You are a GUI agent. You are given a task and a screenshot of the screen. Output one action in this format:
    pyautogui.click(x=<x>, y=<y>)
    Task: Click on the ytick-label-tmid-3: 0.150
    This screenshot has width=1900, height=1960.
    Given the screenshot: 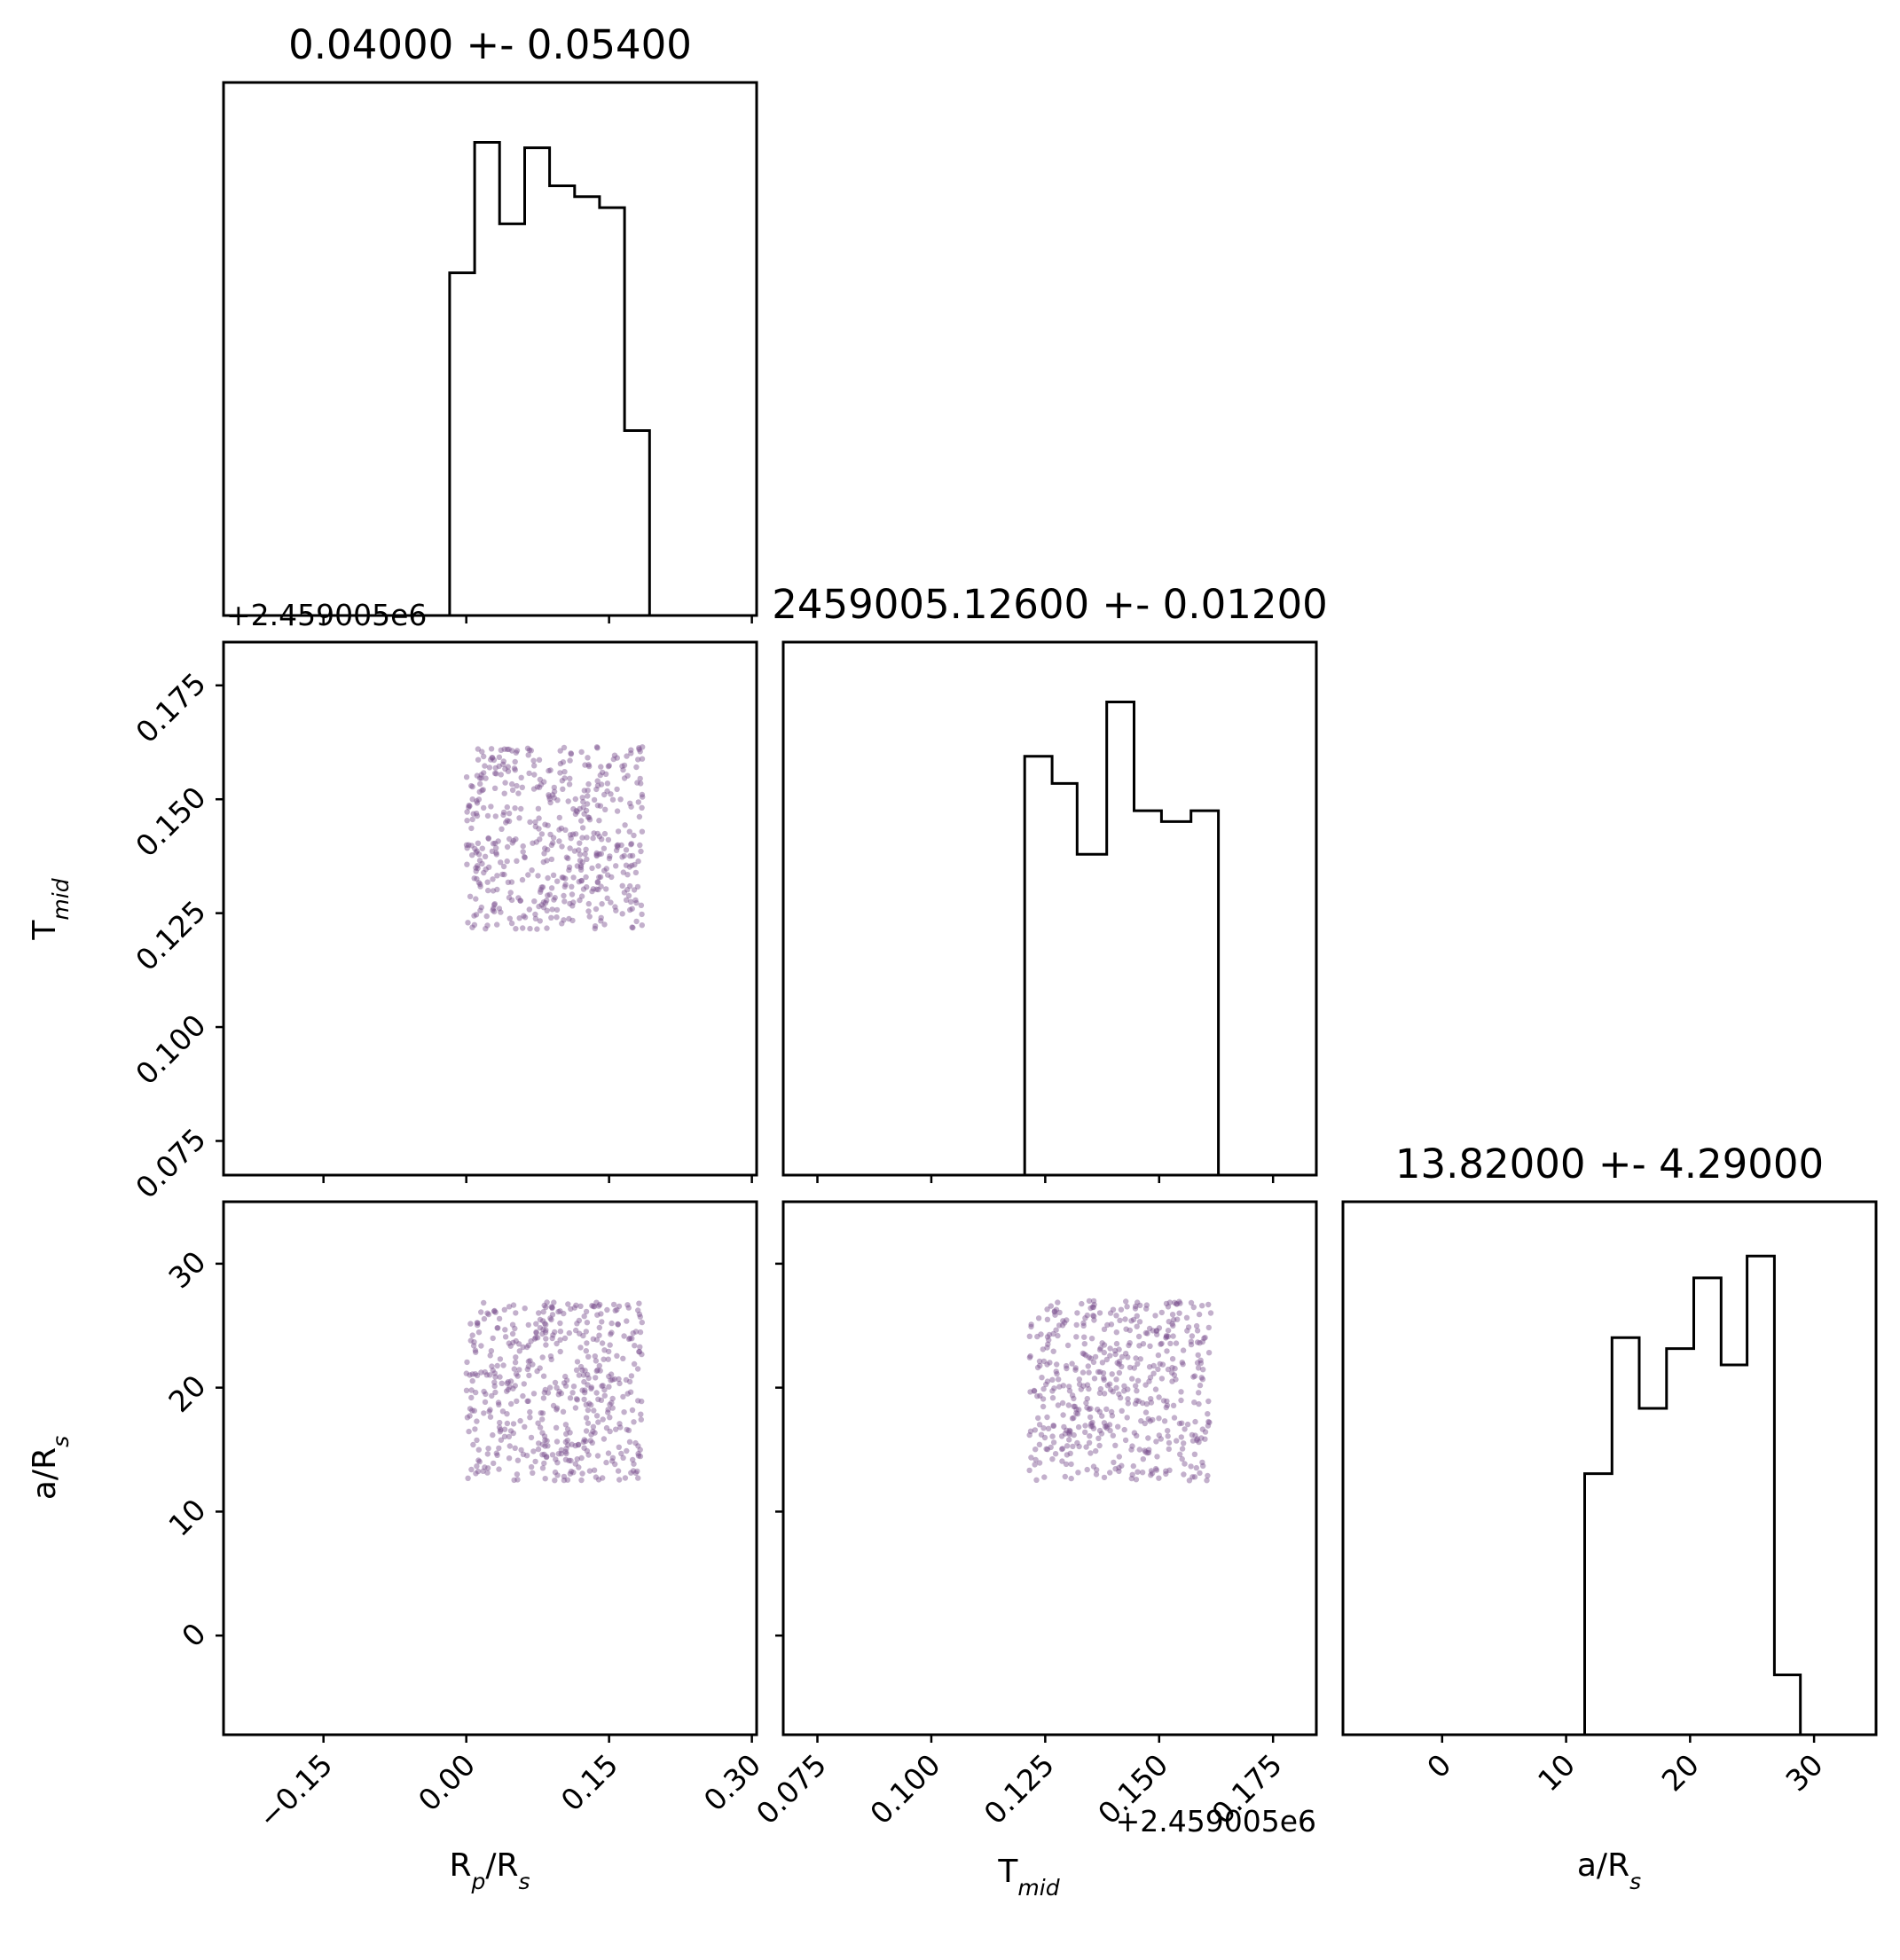 What is the action you would take?
    pyautogui.click(x=170, y=821)
    